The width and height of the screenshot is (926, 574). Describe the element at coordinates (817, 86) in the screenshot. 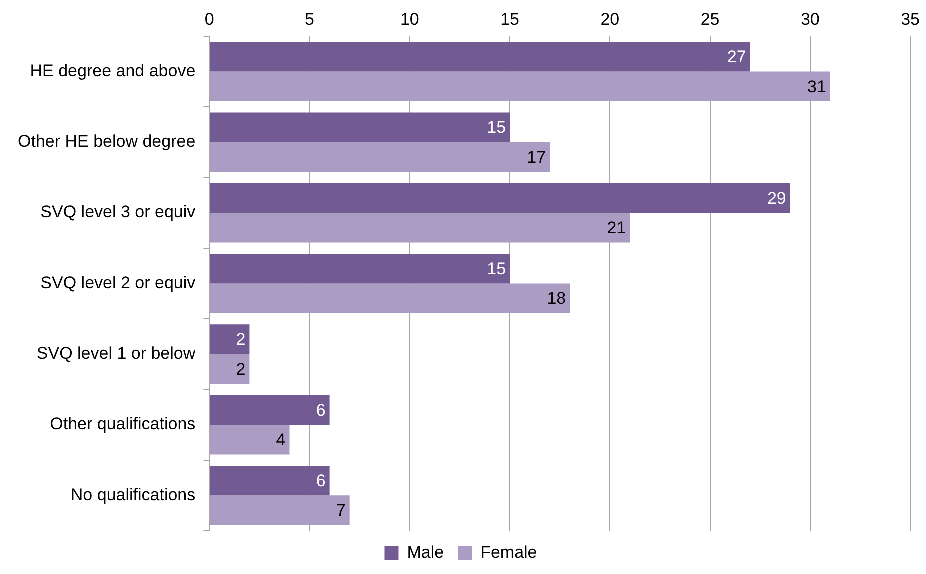

I see `data-label: 31` at that location.